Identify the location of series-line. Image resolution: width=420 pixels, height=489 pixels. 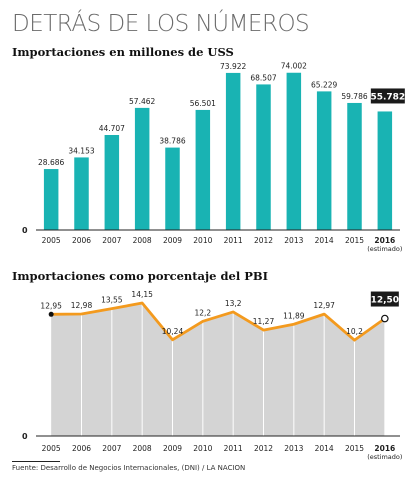
(218, 321).